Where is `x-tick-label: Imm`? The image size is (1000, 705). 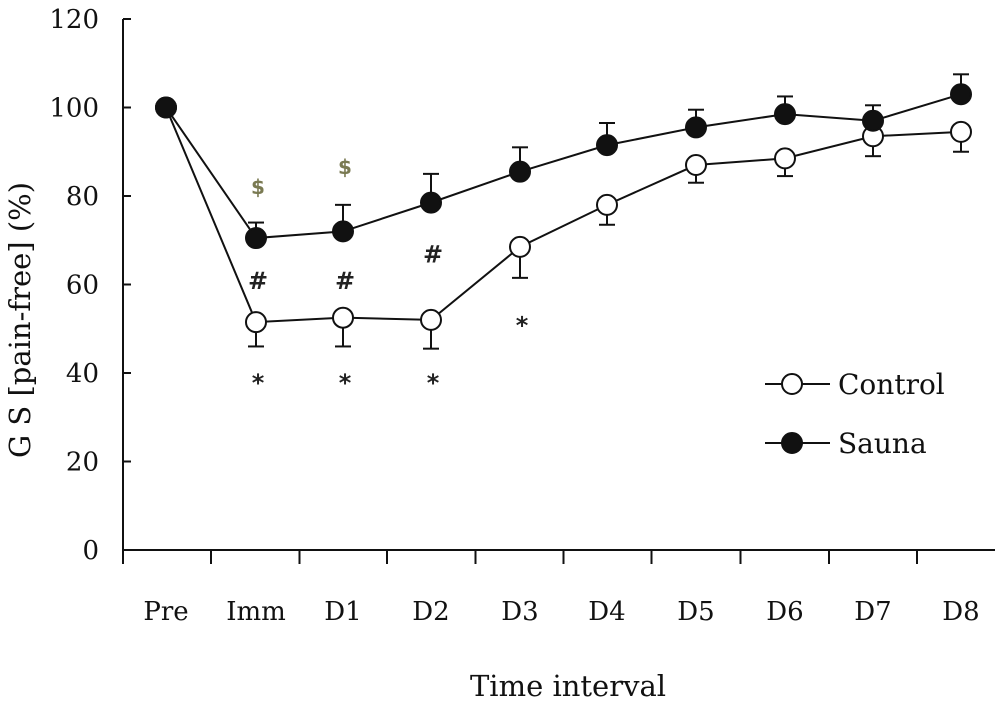
x-tick-label: Imm is located at coordinates (256, 612).